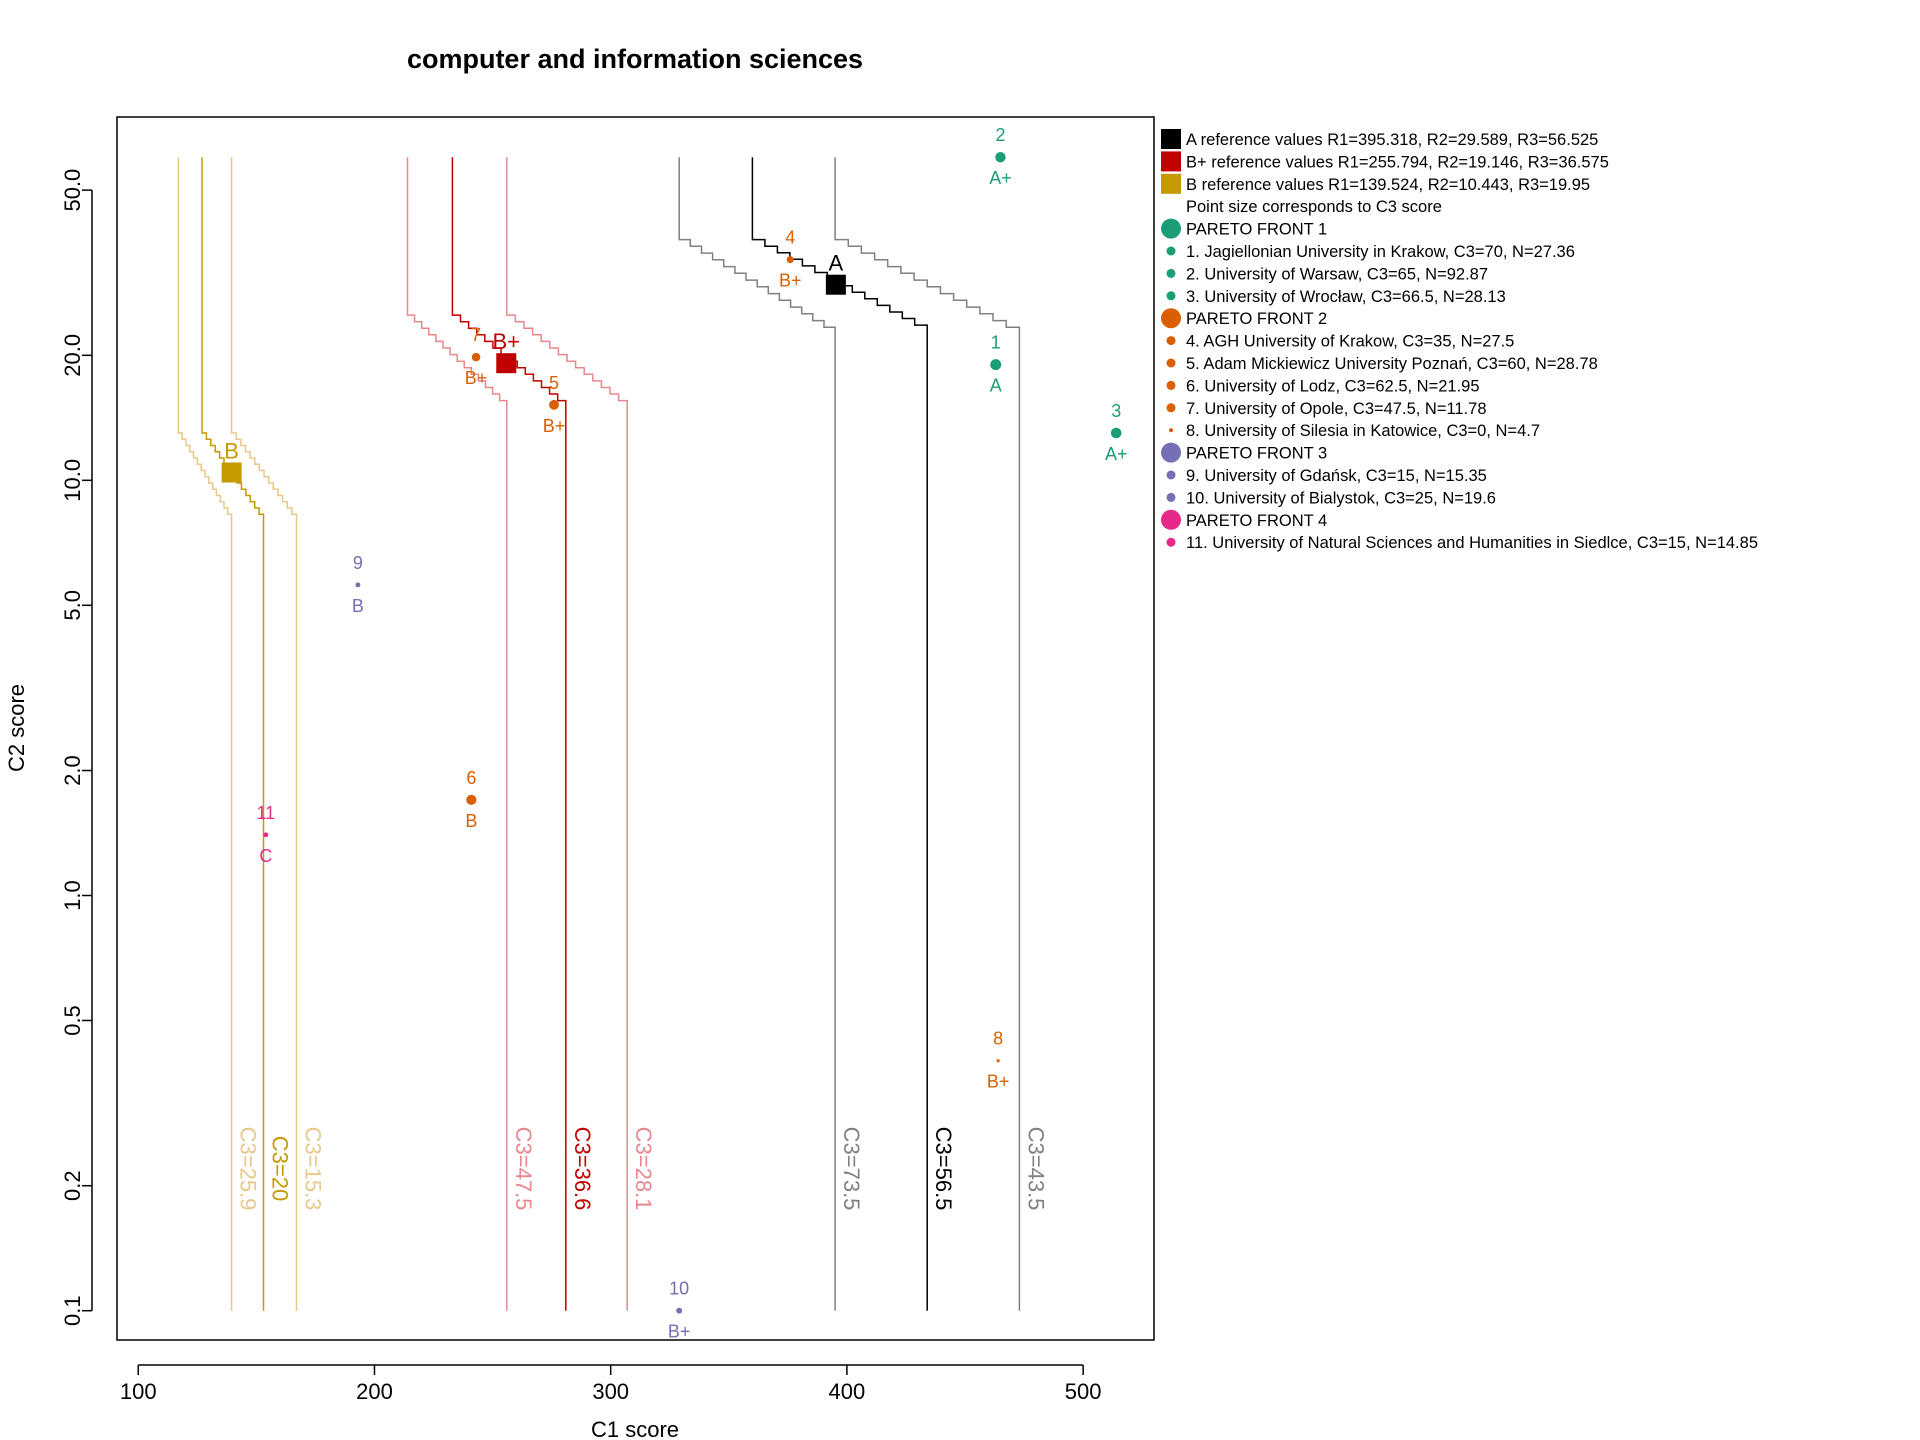 Image resolution: width=1920 pixels, height=1440 pixels. What do you see at coordinates (72, 895) in the screenshot?
I see `y-tick-label: 1.0` at bounding box center [72, 895].